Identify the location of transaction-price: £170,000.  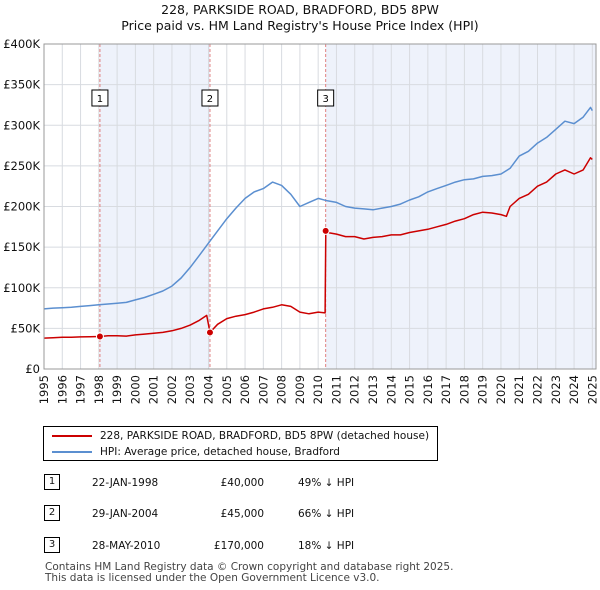
(238, 546).